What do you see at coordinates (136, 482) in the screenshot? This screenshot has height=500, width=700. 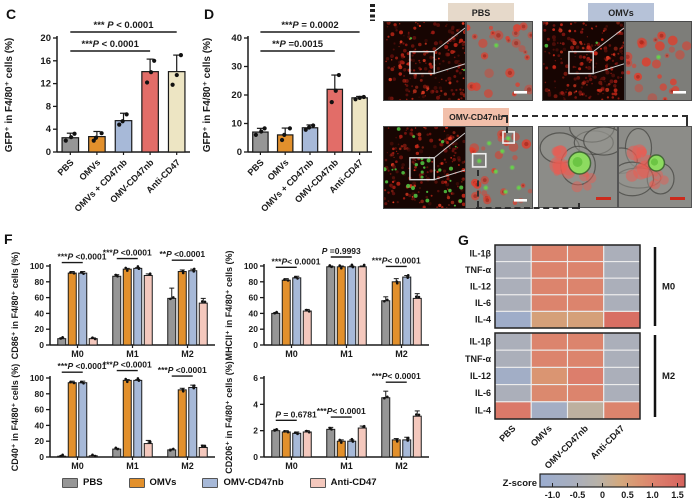 I see `legend-swatch-omvs` at bounding box center [136, 482].